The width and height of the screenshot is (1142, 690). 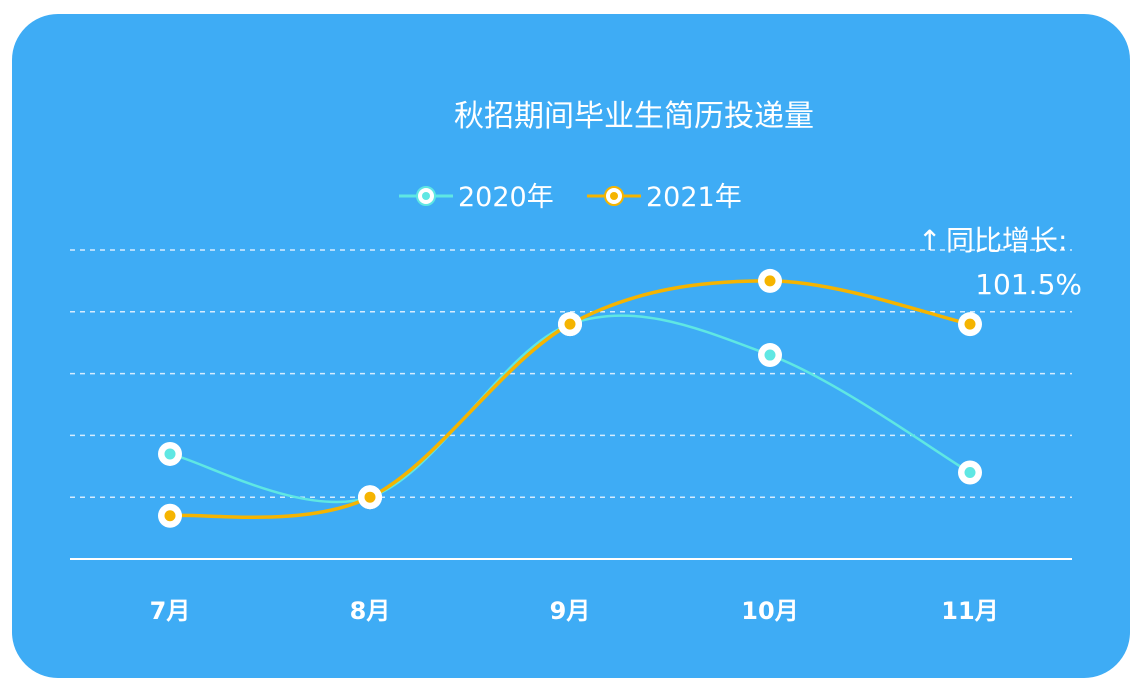 I want to click on legend-marker-2020-center, so click(x=426, y=196).